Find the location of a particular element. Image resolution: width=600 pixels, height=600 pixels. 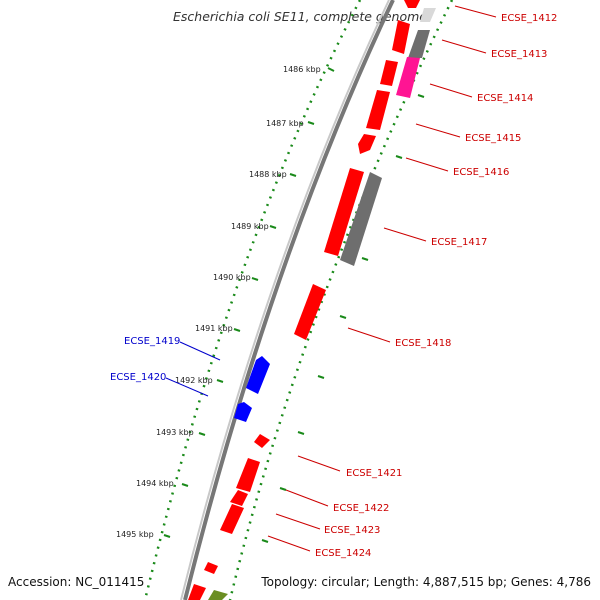

gene-pseudo-1412b is located at coordinates (428, 15).